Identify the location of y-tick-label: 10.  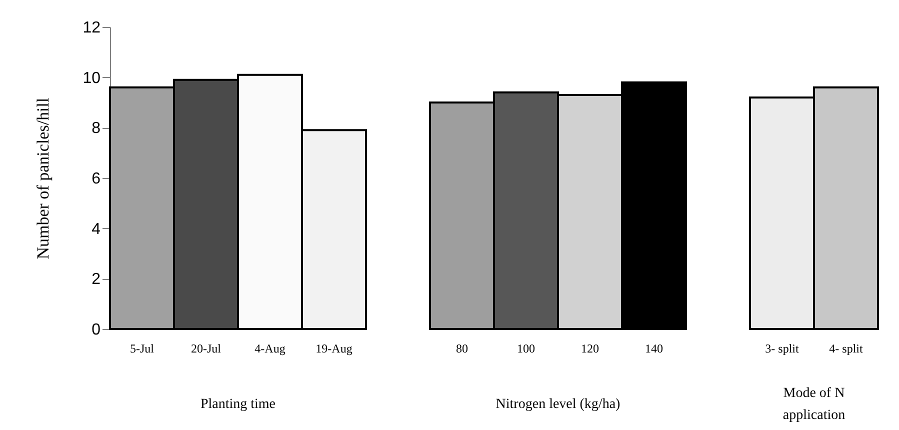
(91, 78).